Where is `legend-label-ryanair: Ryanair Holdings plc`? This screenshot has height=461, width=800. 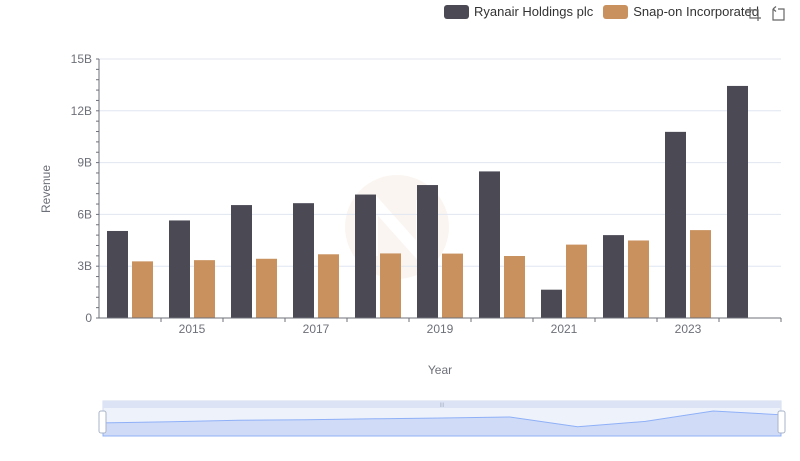
legend-label-ryanair: Ryanair Holdings plc is located at coordinates (534, 11).